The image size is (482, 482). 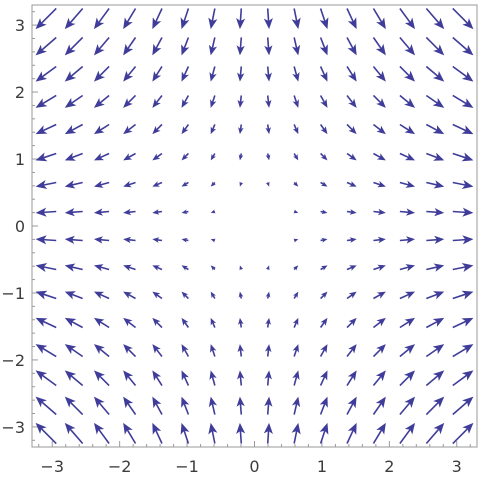 I want to click on y-tick-label: −2, so click(x=13, y=360).